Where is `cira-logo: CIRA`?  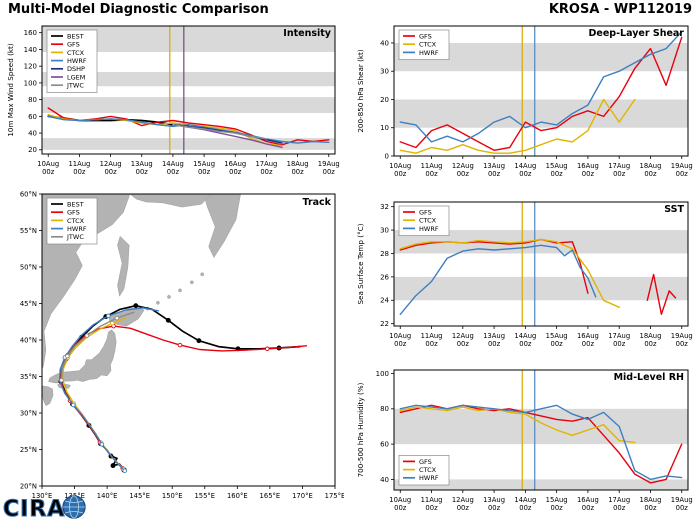
cira-logo: CIRA is located at coordinates (45, 508).